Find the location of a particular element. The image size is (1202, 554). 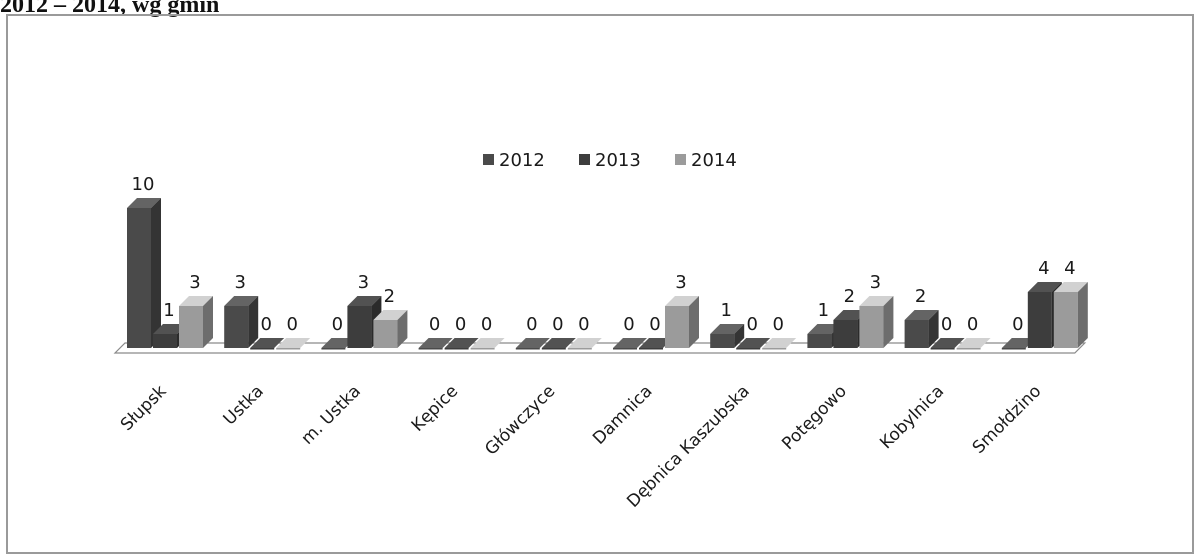

category-label-1: Ustka is located at coordinates (244, 405).